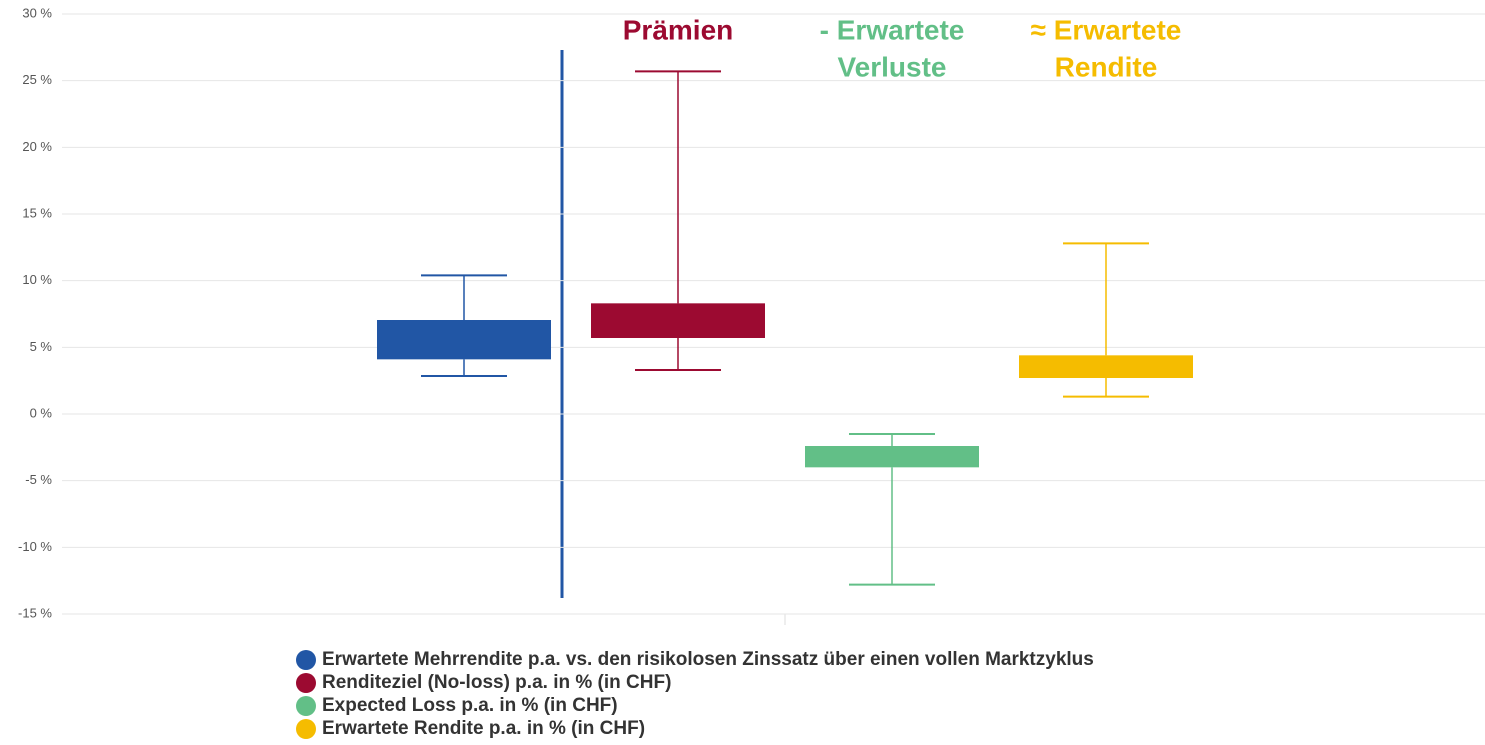  Describe the element at coordinates (892, 66) in the screenshot. I see `annotation: Verluste` at that location.